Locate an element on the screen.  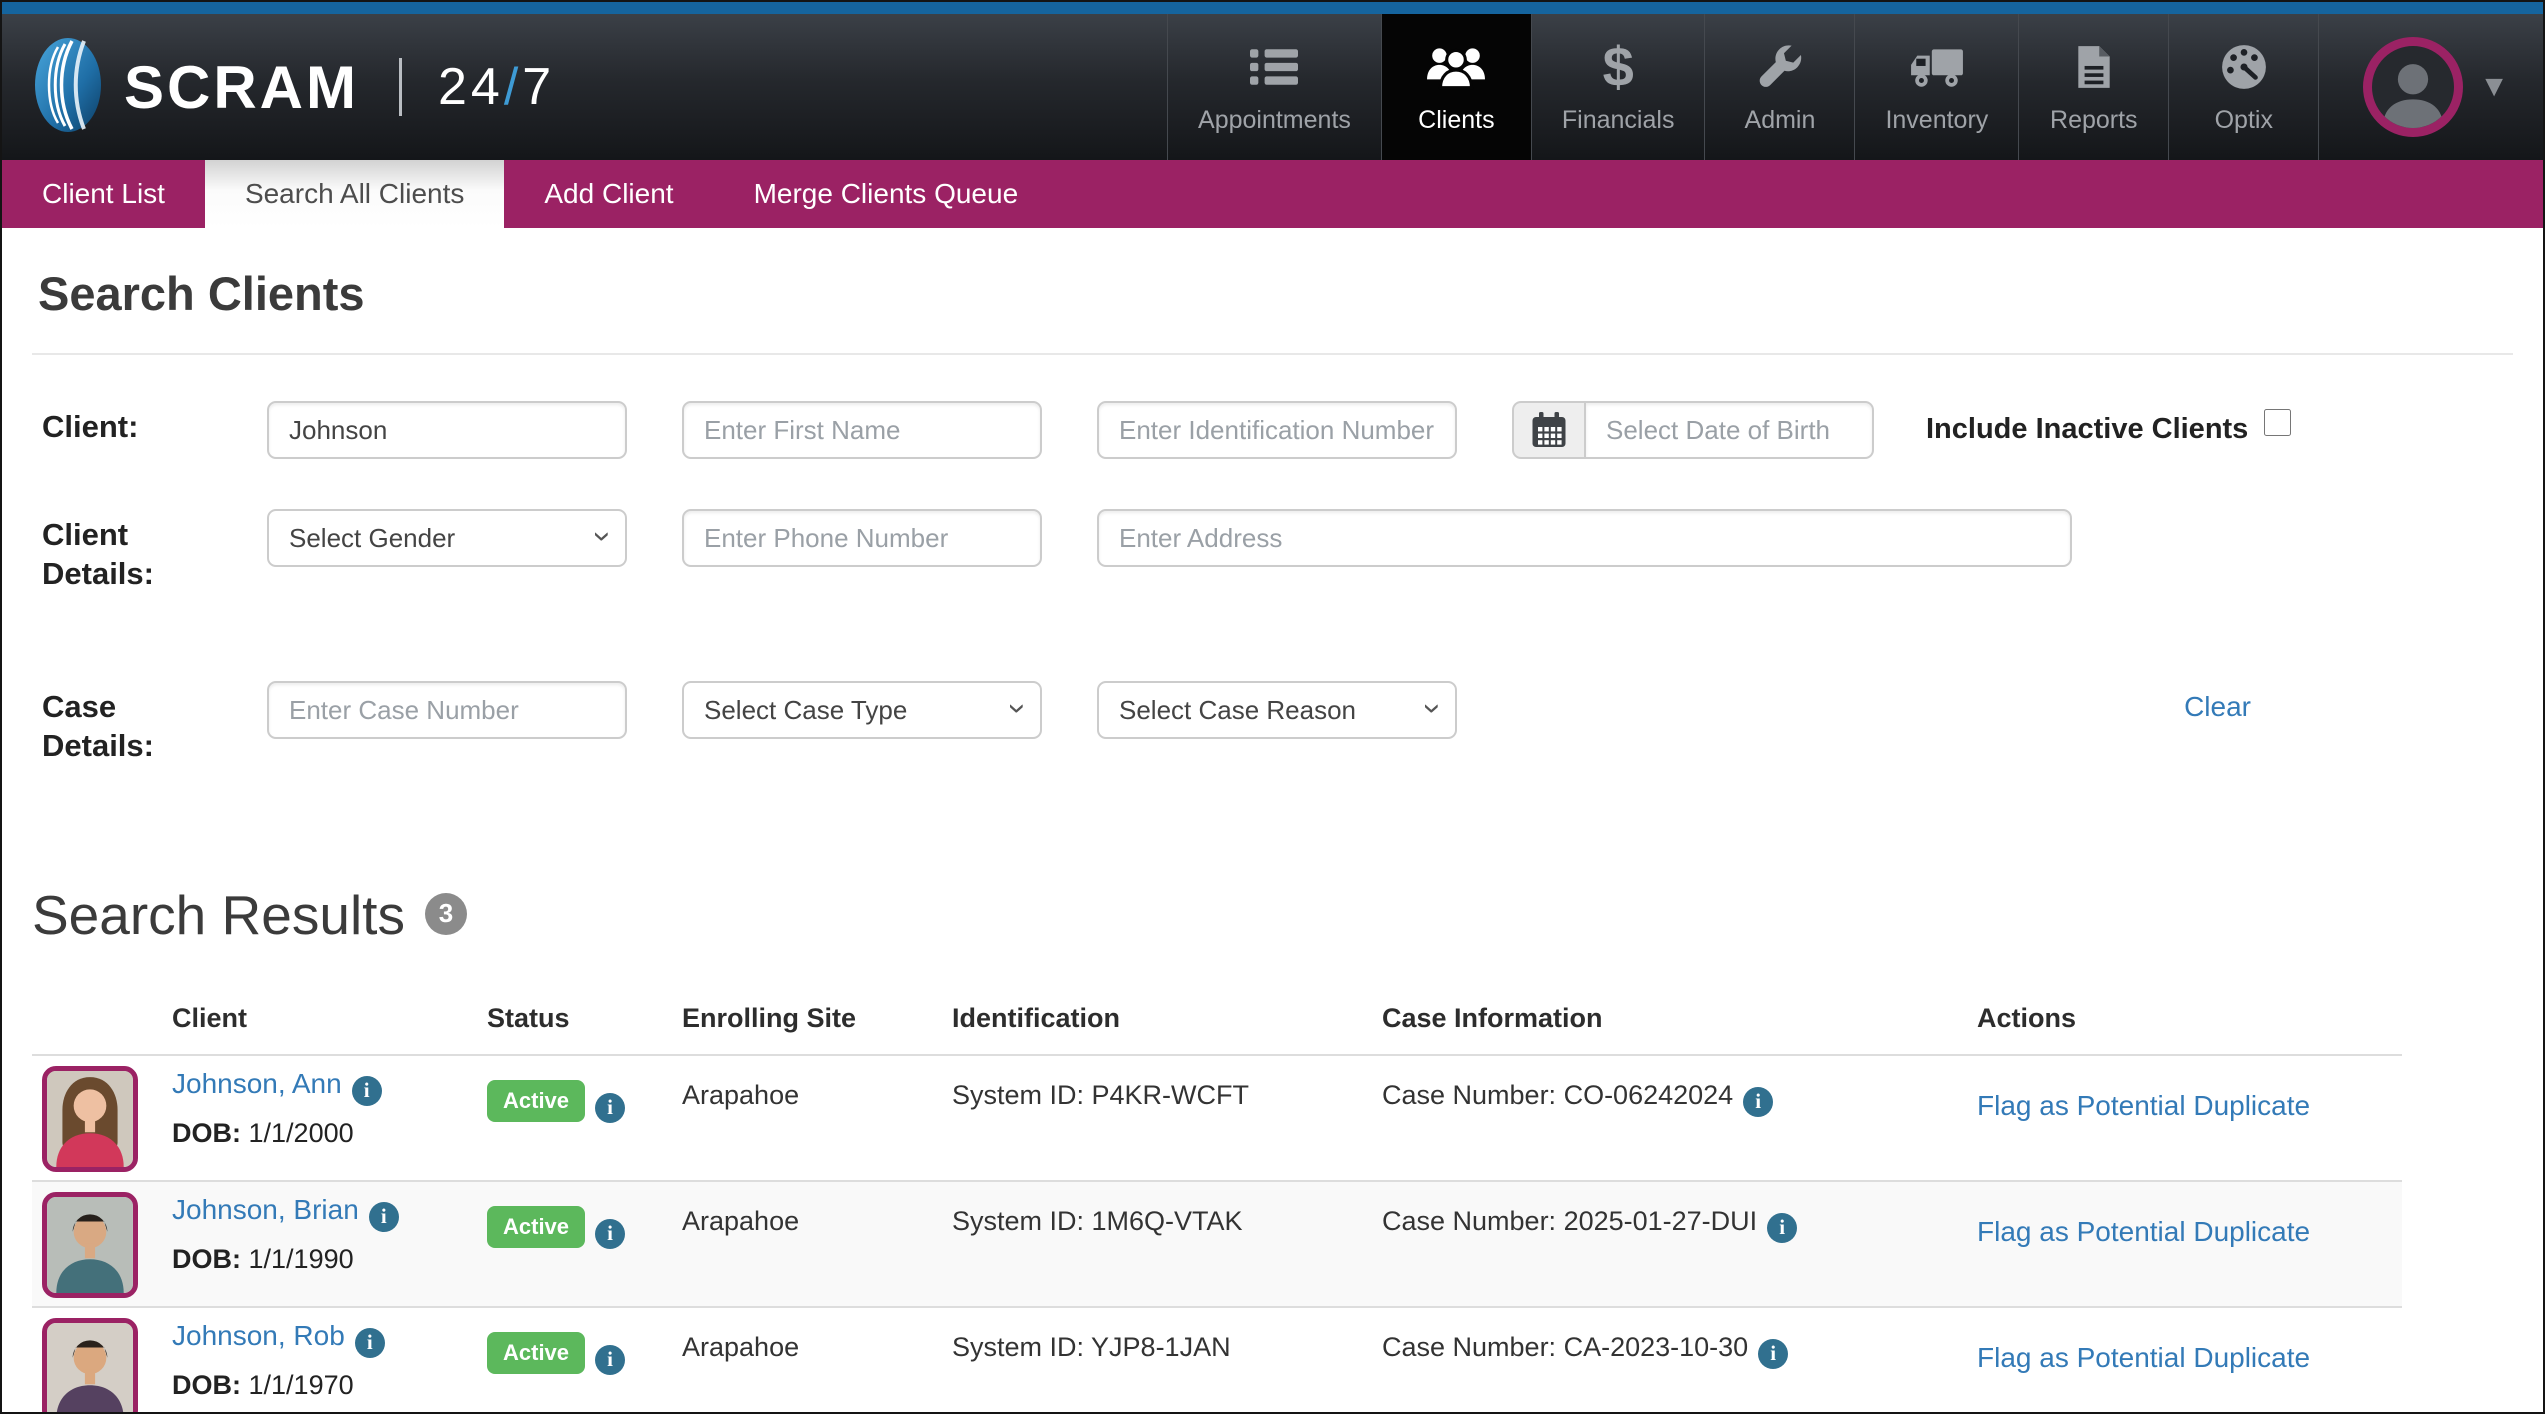
nav-label: Reports is located at coordinates (2094, 119).